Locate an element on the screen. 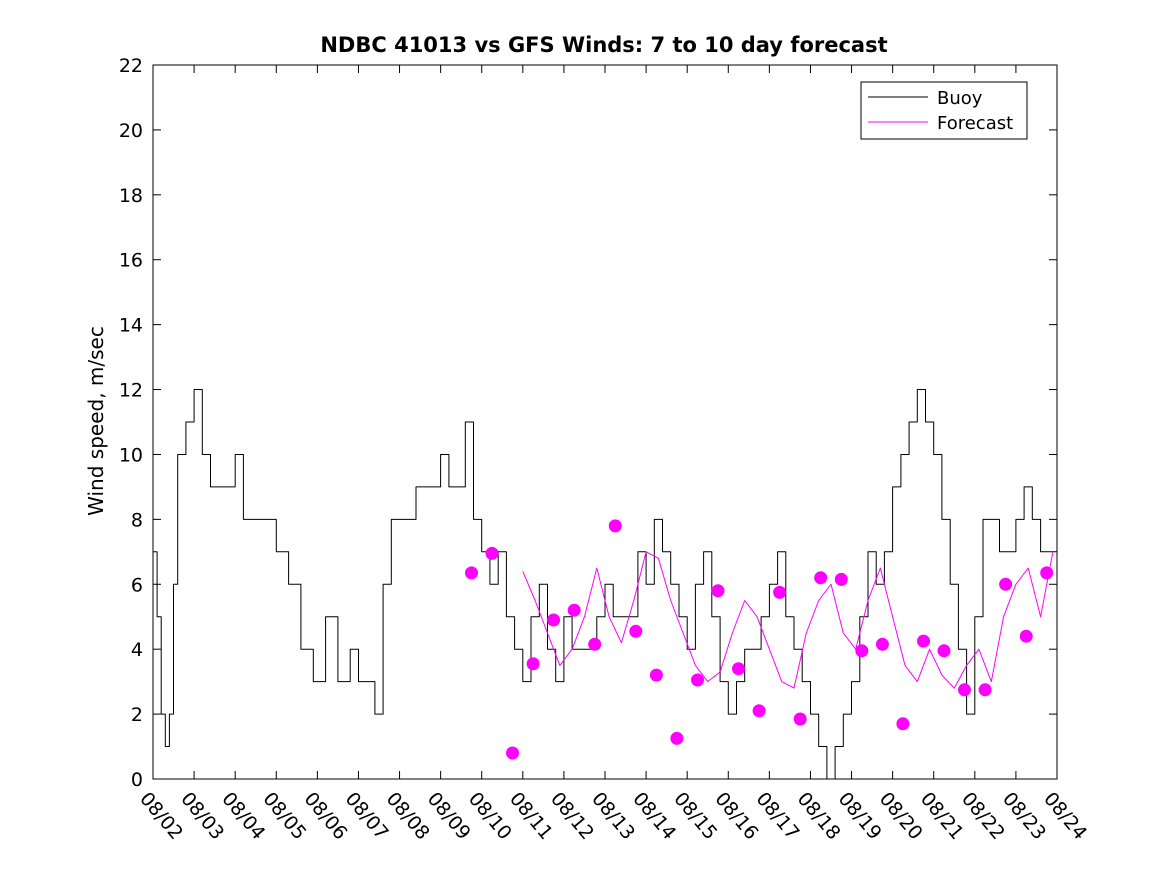 The width and height of the screenshot is (1167, 875). y-tick-label: 0 is located at coordinates (137, 780).